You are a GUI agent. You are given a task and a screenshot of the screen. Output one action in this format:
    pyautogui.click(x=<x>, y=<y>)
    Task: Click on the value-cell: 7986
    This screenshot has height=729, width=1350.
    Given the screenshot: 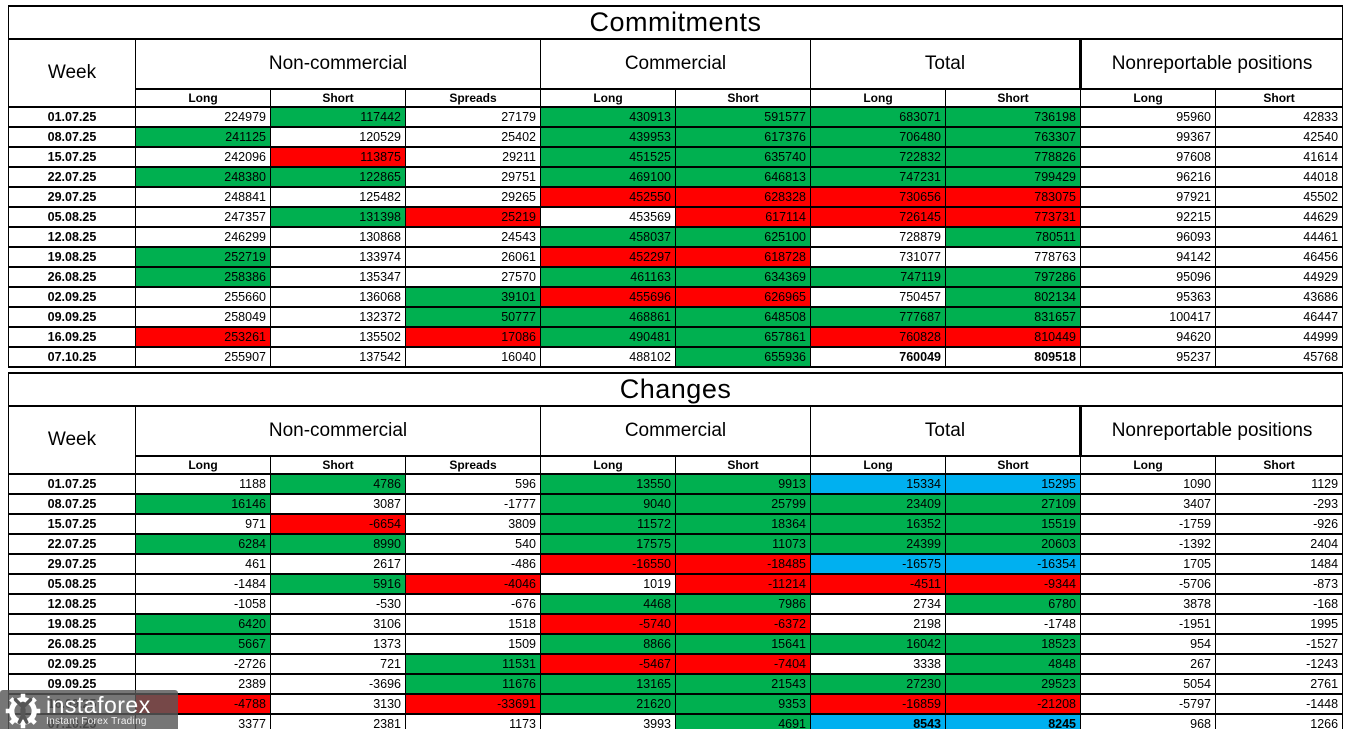 What is the action you would take?
    pyautogui.click(x=743, y=604)
    